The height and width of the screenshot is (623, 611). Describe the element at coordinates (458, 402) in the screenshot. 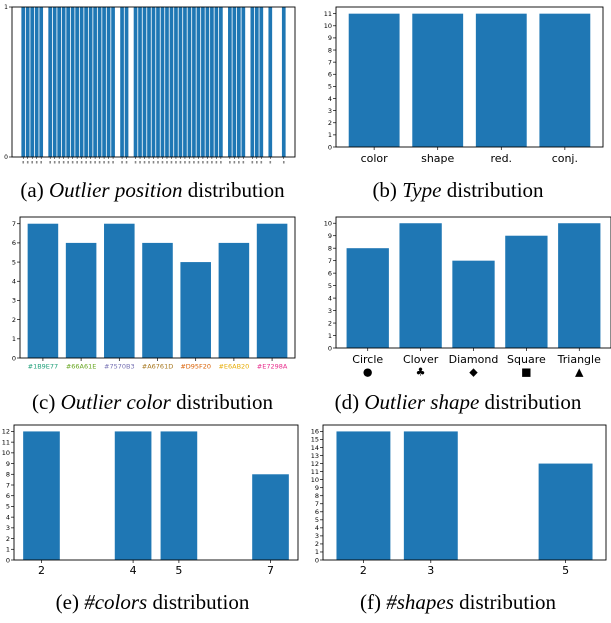

I see `caption-d: (d) Outlier shape distribution` at that location.